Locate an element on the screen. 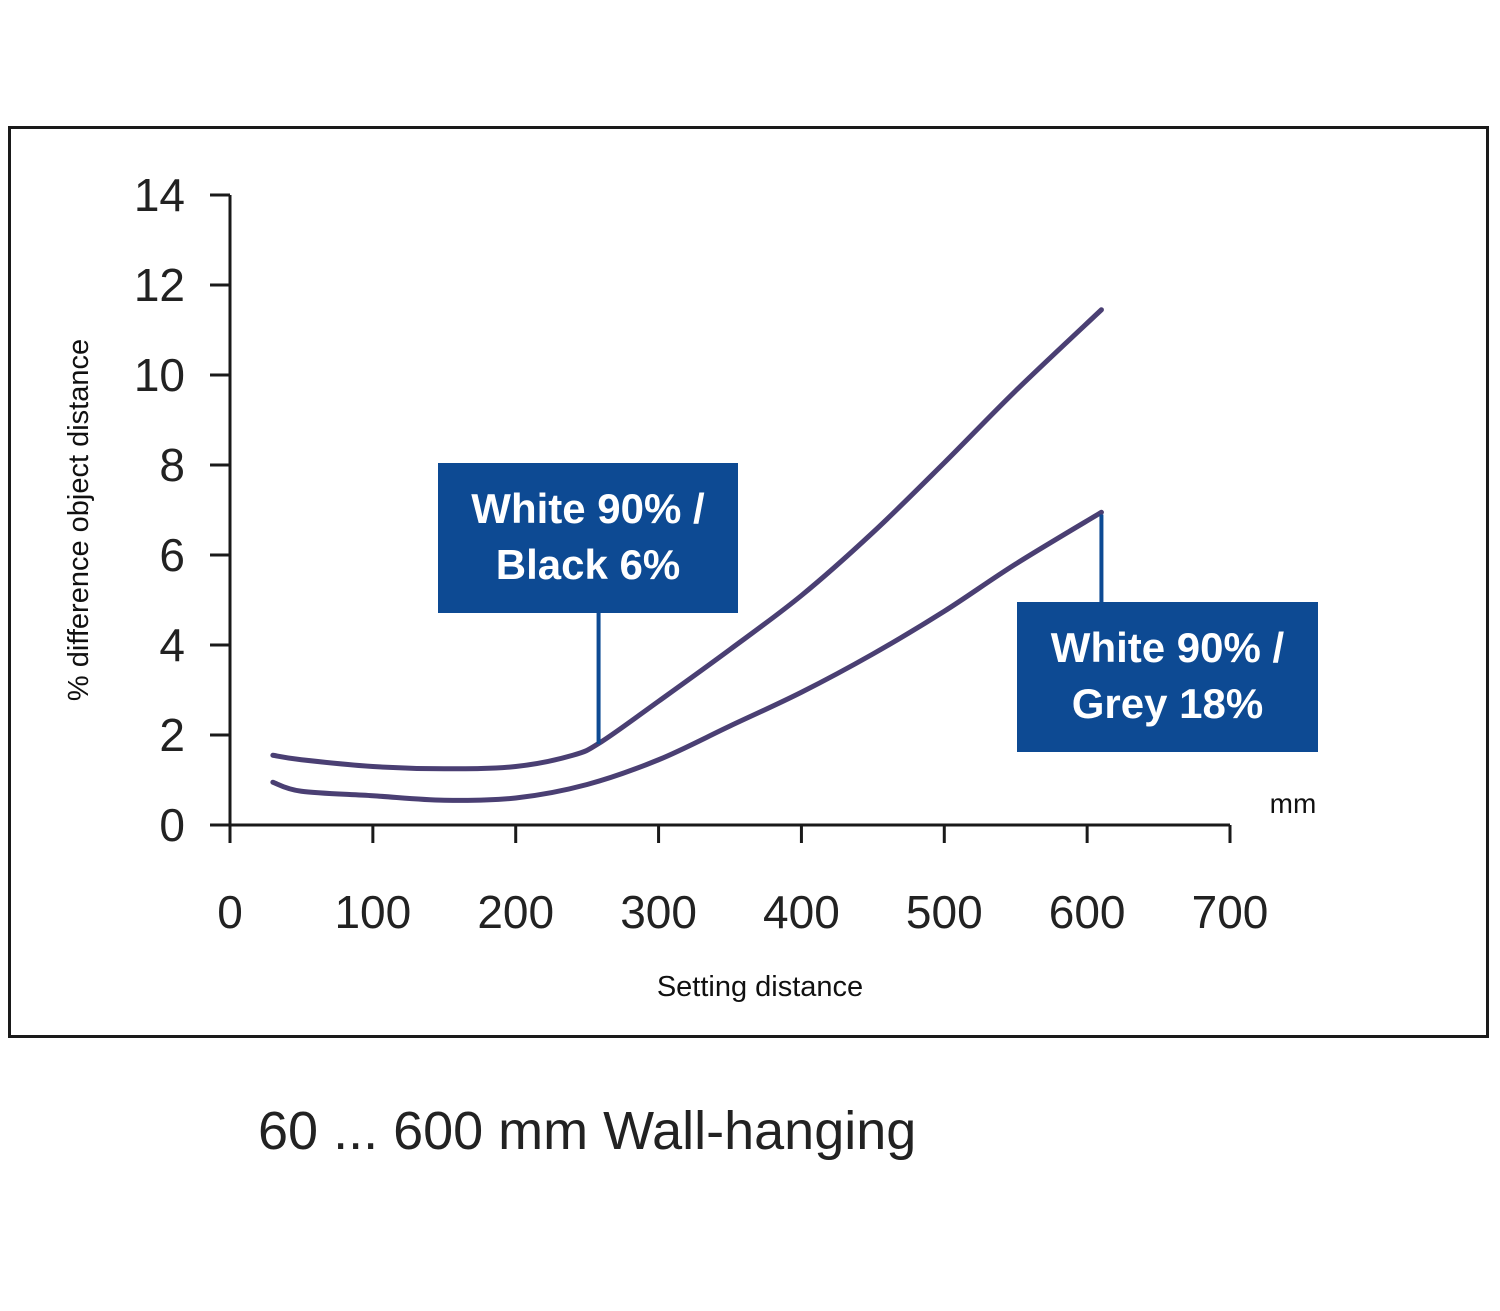 This screenshot has width=1500, height=1311. x-axis-unit: mm is located at coordinates (1293, 803).